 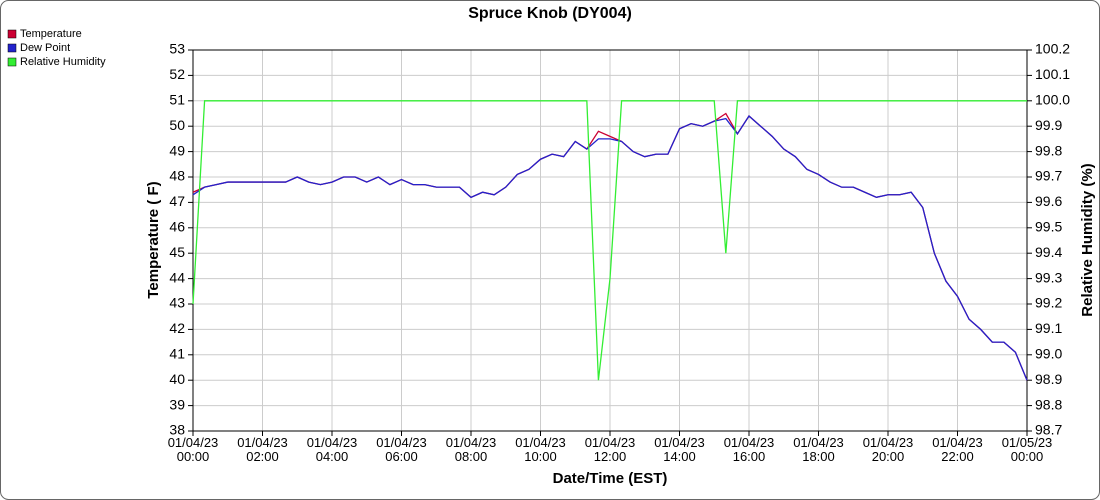 I want to click on y2-tick-label: 98.7, so click(x=1048, y=430).